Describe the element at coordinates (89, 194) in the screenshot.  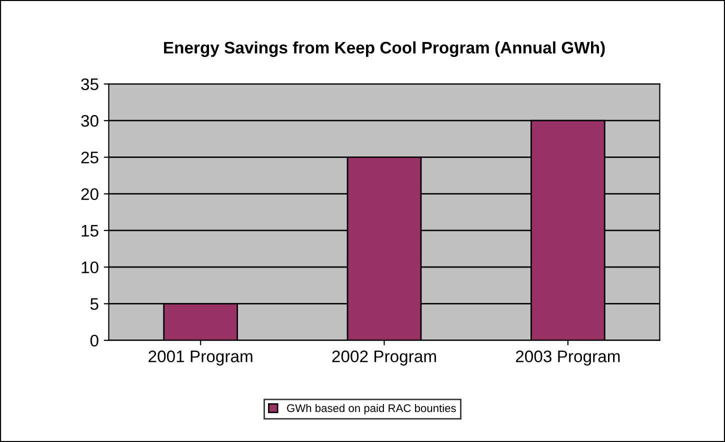
I see `y-tick-label: 20` at that location.